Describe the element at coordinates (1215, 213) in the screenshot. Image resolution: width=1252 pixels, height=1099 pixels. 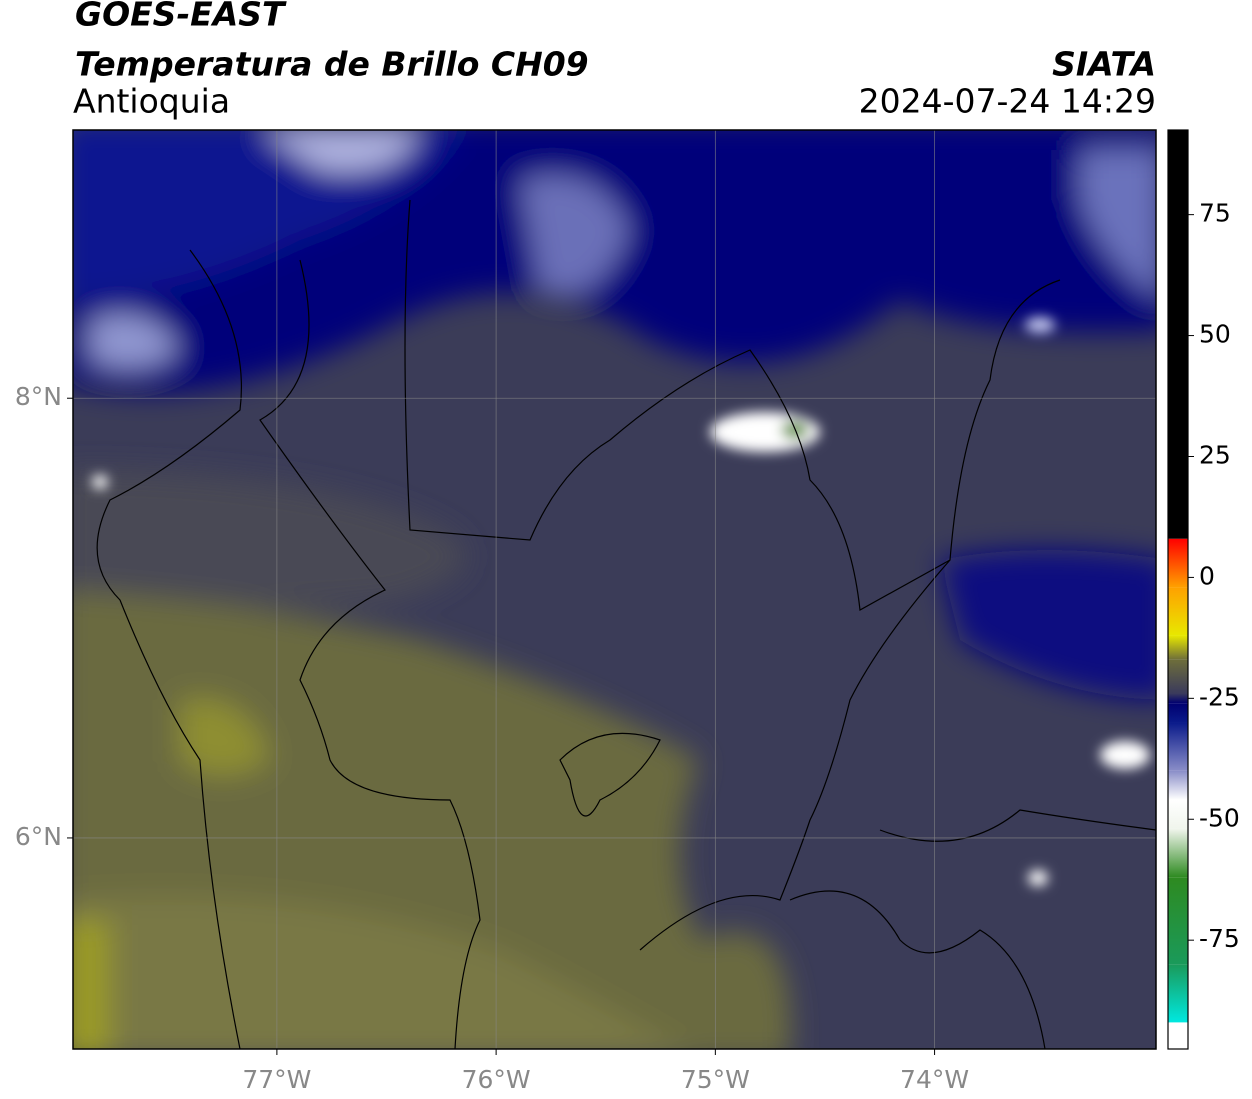
I see `colorbar-tick-label: 75` at that location.